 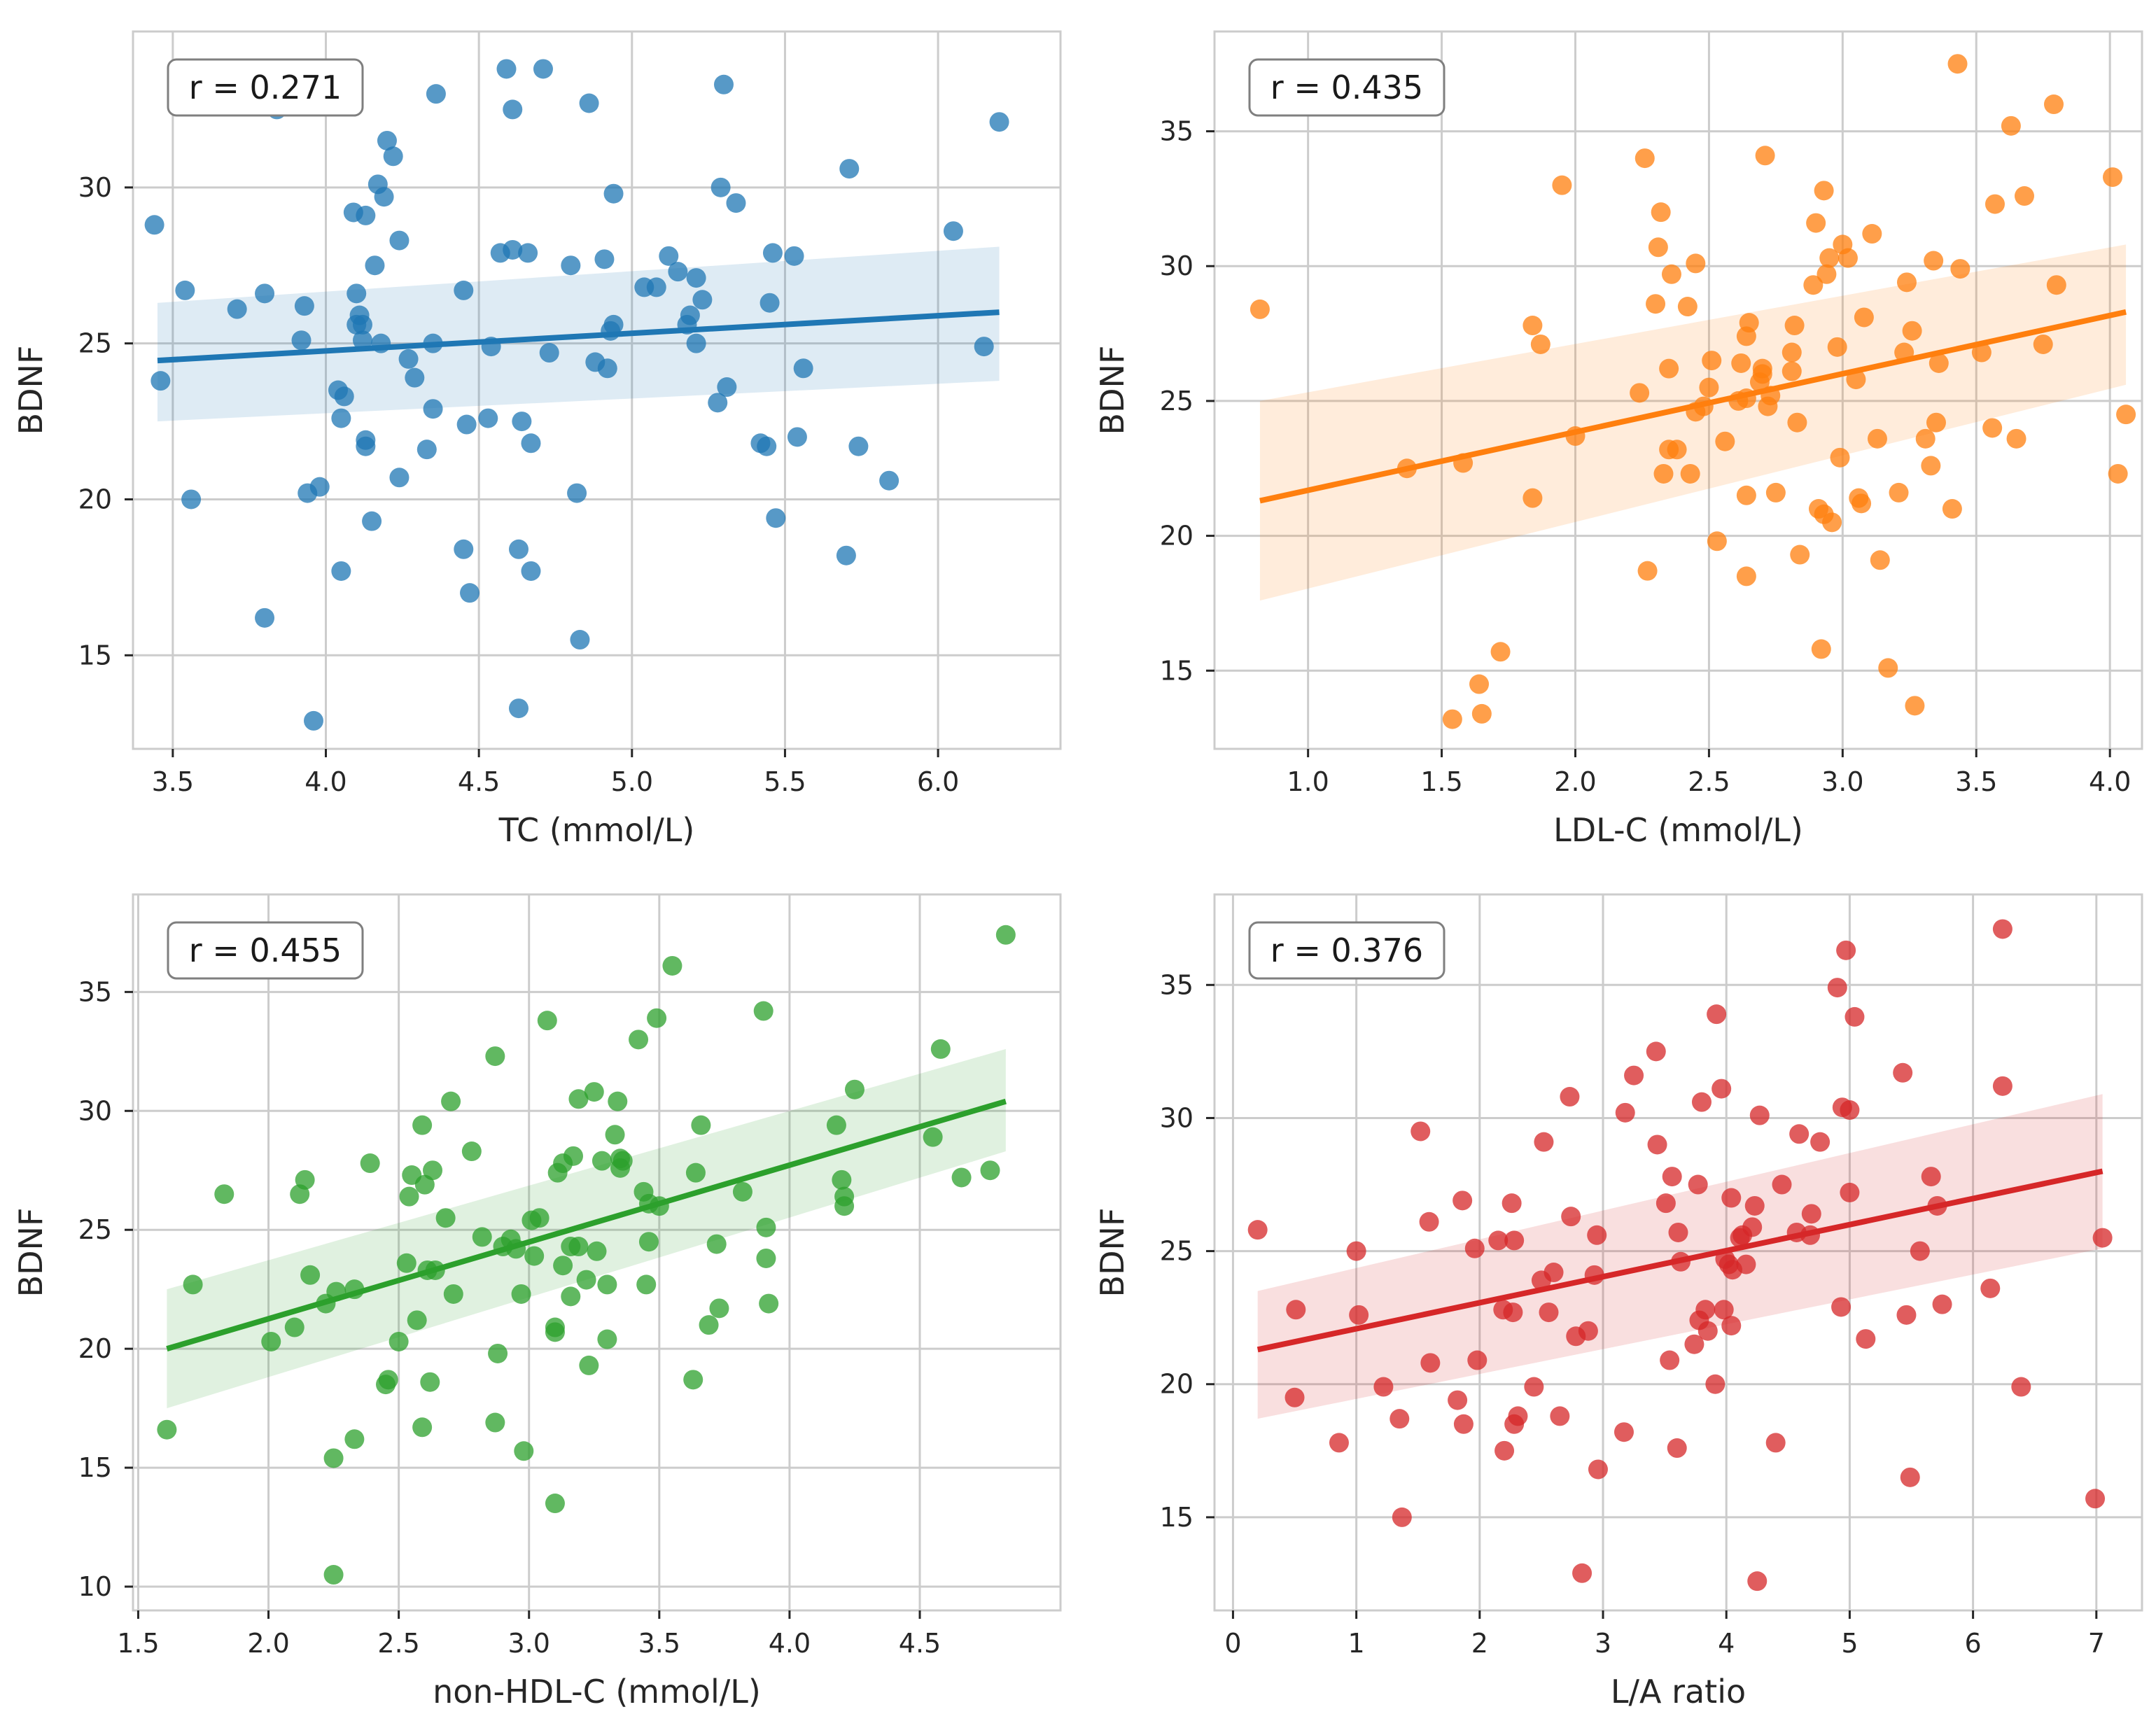 What do you see at coordinates (1347, 950) in the screenshot?
I see `correlation-box` at bounding box center [1347, 950].